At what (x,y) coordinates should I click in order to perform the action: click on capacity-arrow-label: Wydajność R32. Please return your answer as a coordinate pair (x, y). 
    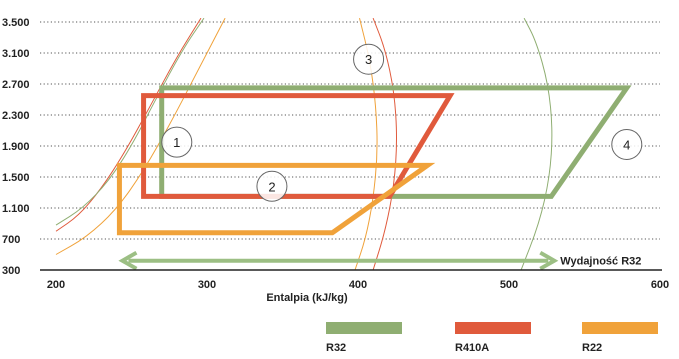
    Looking at the image, I should click on (600, 262).